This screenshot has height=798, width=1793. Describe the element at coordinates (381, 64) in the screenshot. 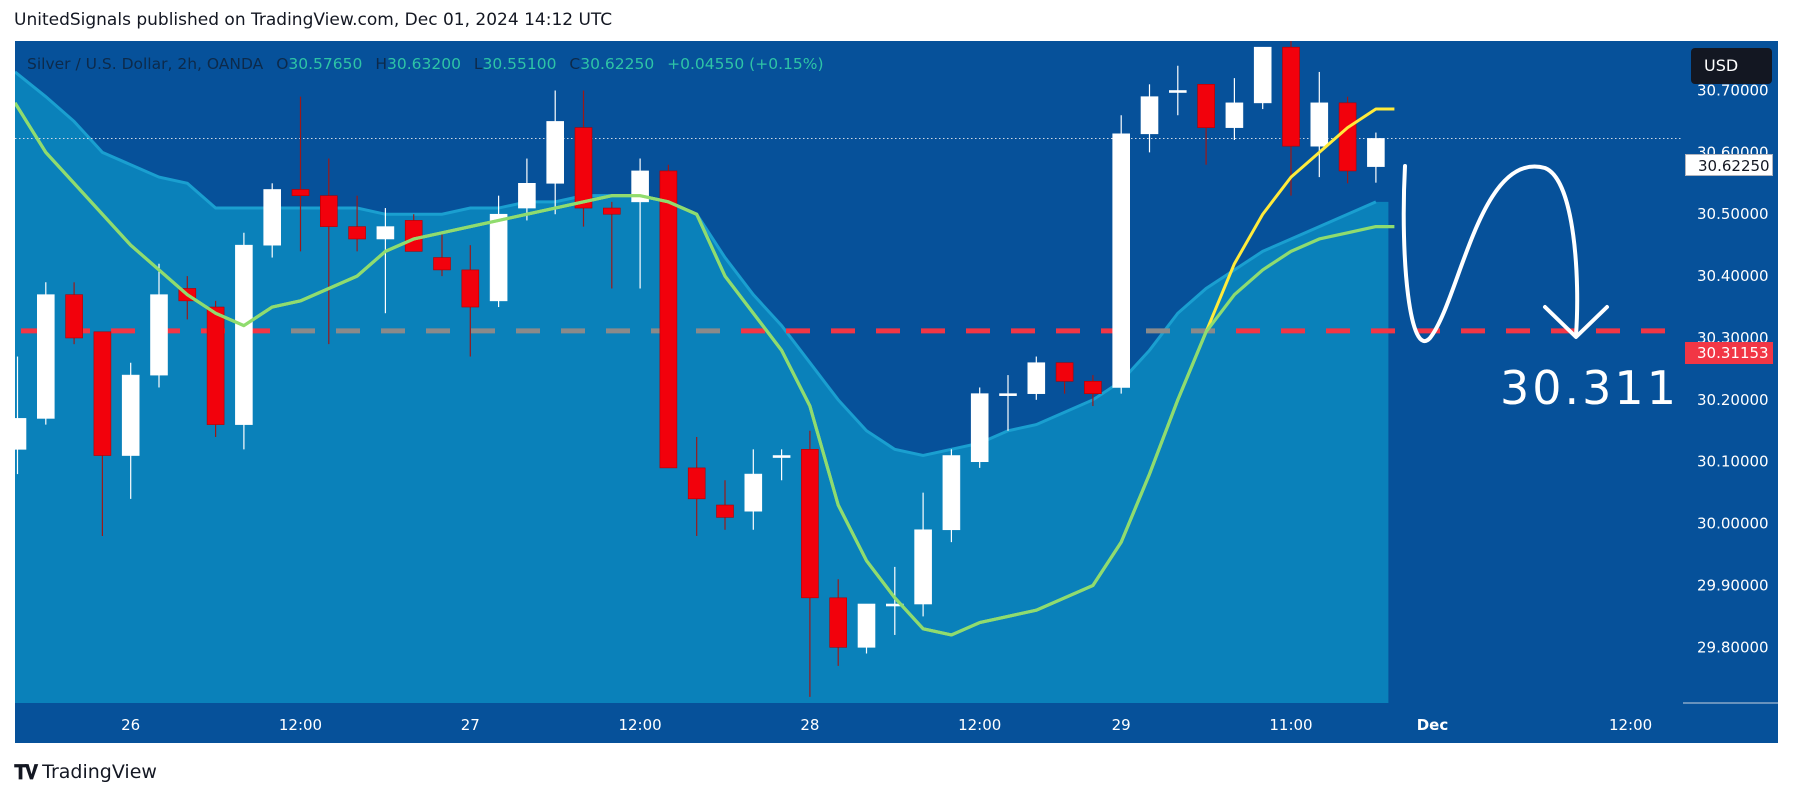

I see `legend-high-label: H` at that location.